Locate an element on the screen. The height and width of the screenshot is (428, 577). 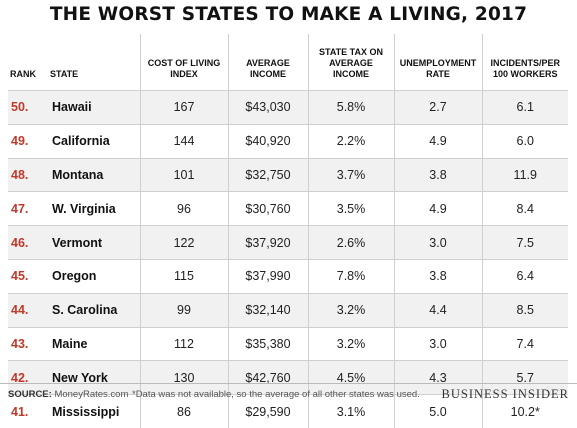
cell-state: S. Carolina is located at coordinates (94, 310).